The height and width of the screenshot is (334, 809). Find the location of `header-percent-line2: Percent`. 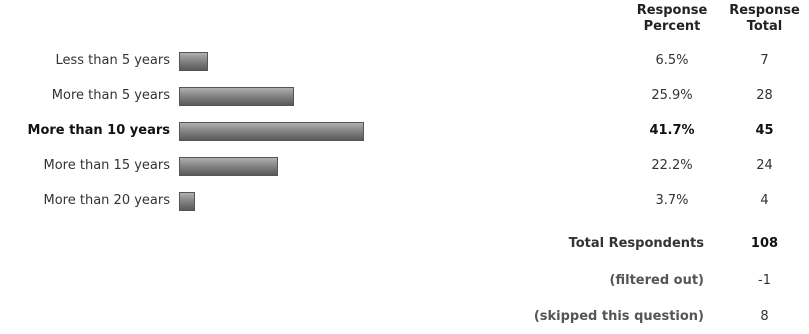

header-percent-line2: Percent is located at coordinates (672, 26).